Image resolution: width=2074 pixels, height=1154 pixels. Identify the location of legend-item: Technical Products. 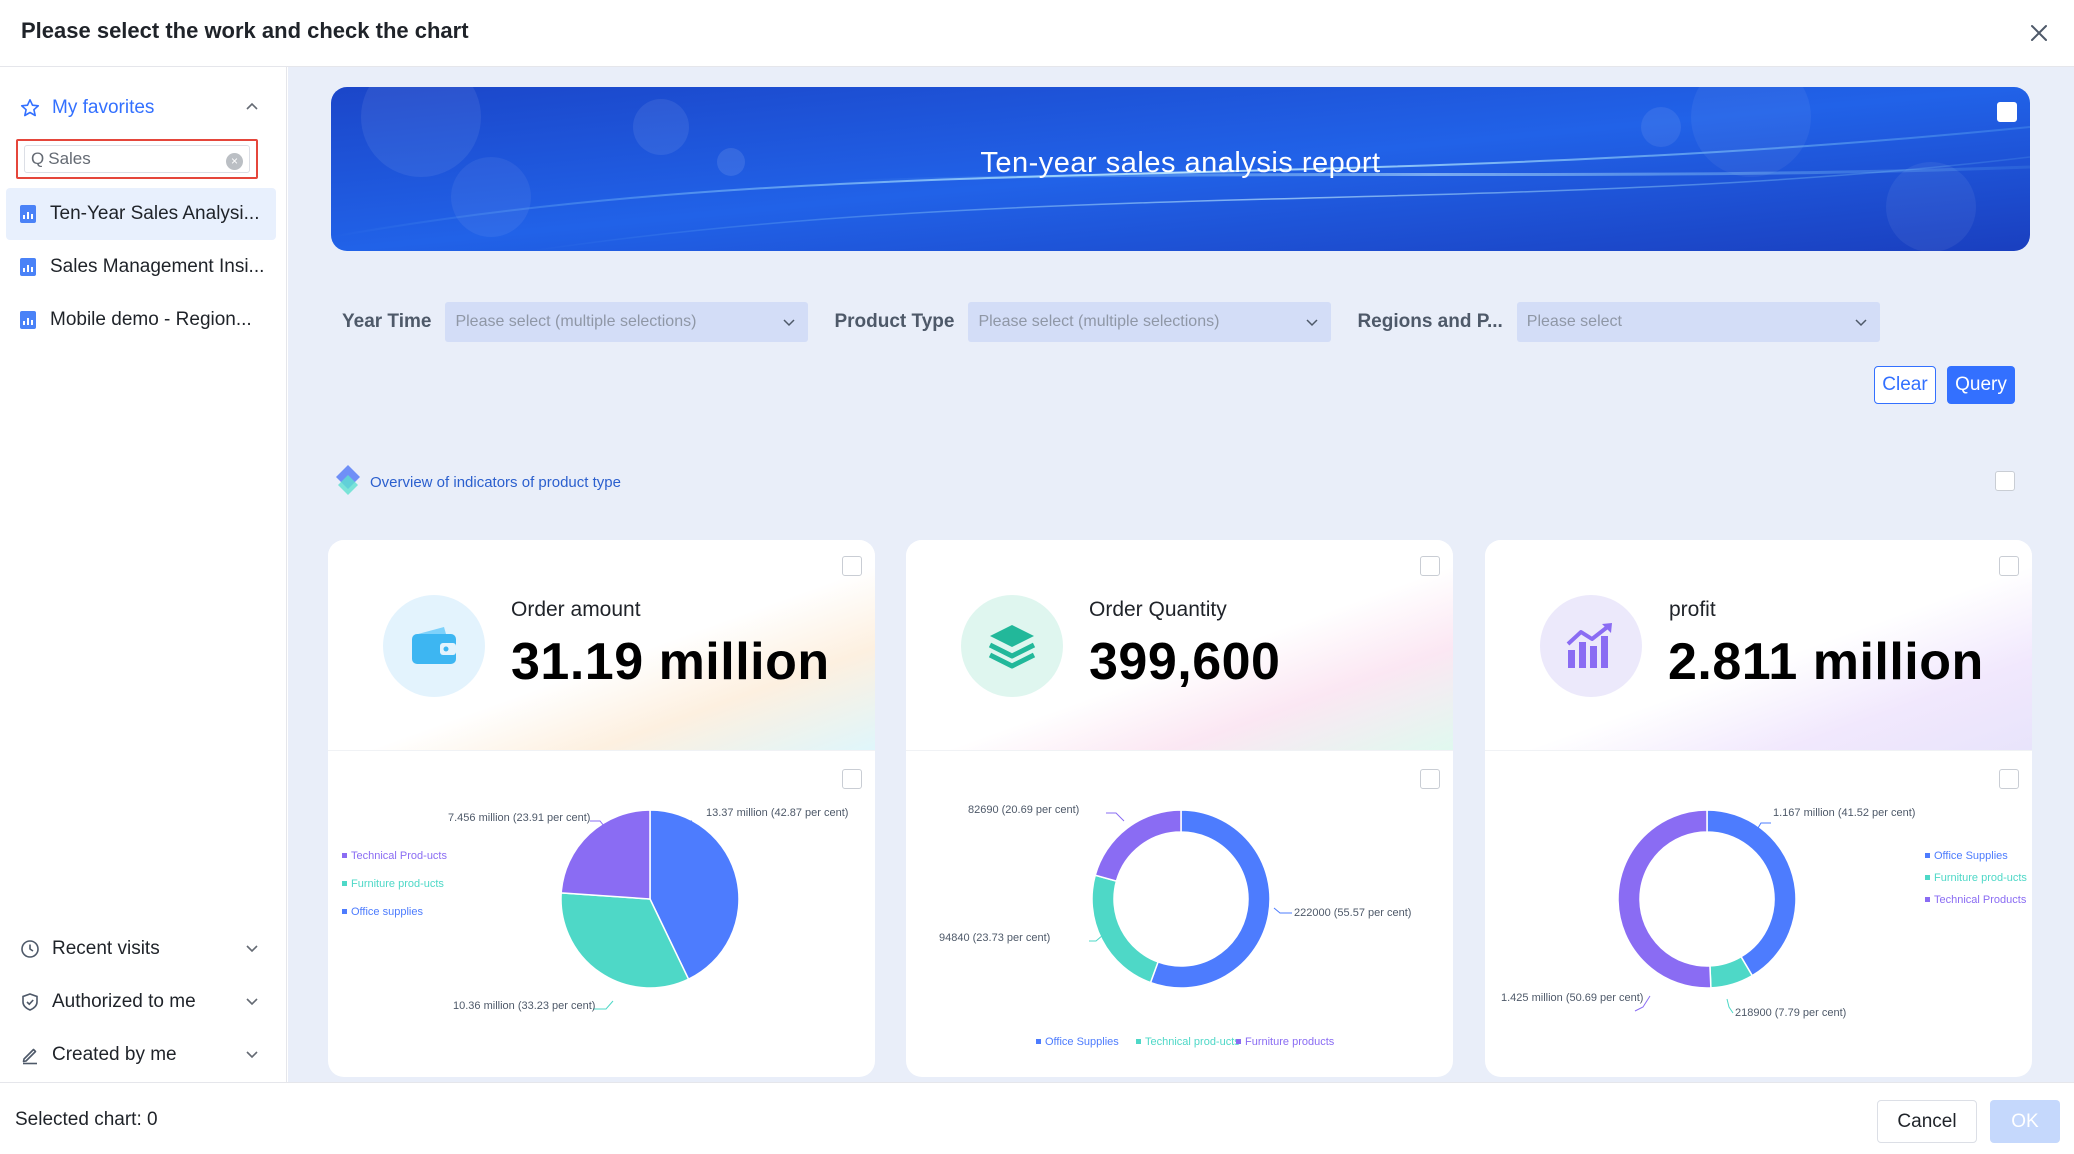
(1980, 900).